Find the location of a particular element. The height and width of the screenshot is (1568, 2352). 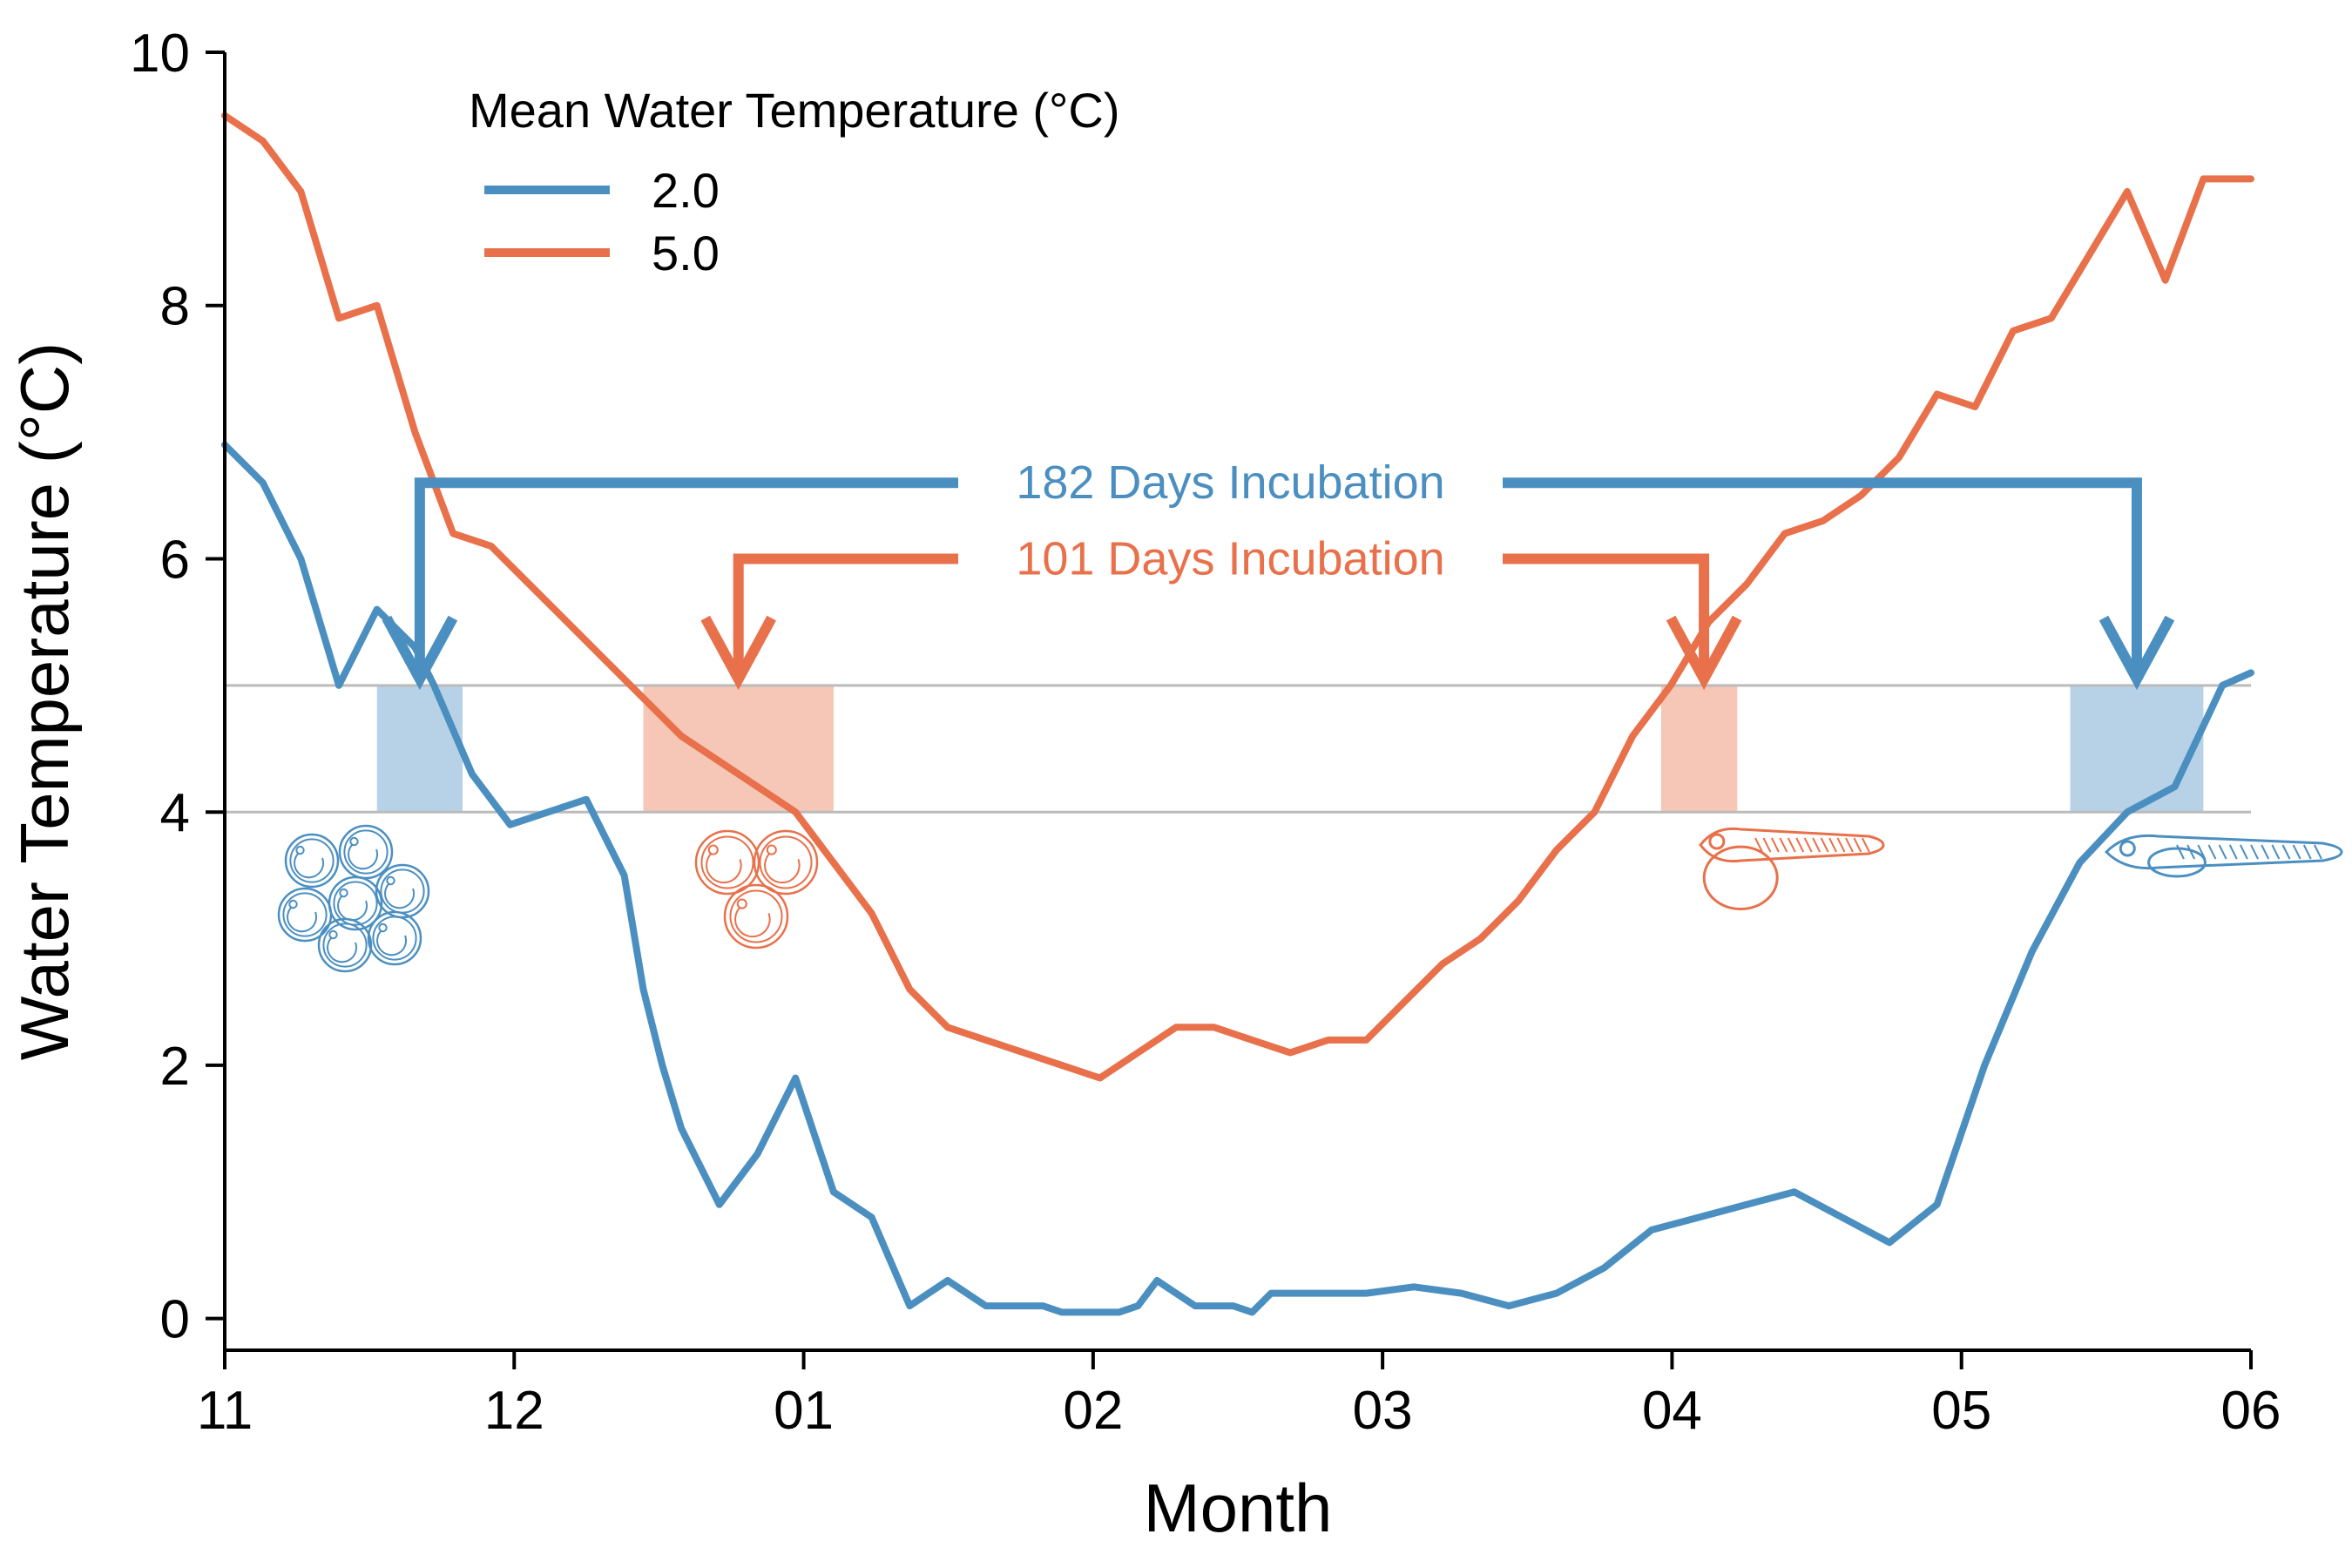

x-axis-title: Month is located at coordinates (1238, 1508).